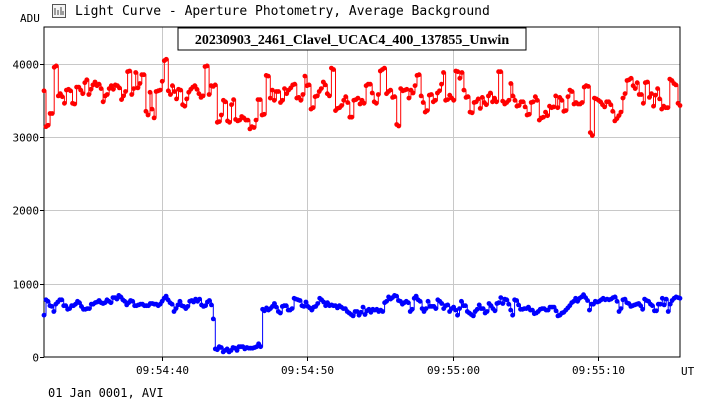  Describe the element at coordinates (307, 370) in the screenshot. I see `x-tick-label: 09:54:50` at that location.